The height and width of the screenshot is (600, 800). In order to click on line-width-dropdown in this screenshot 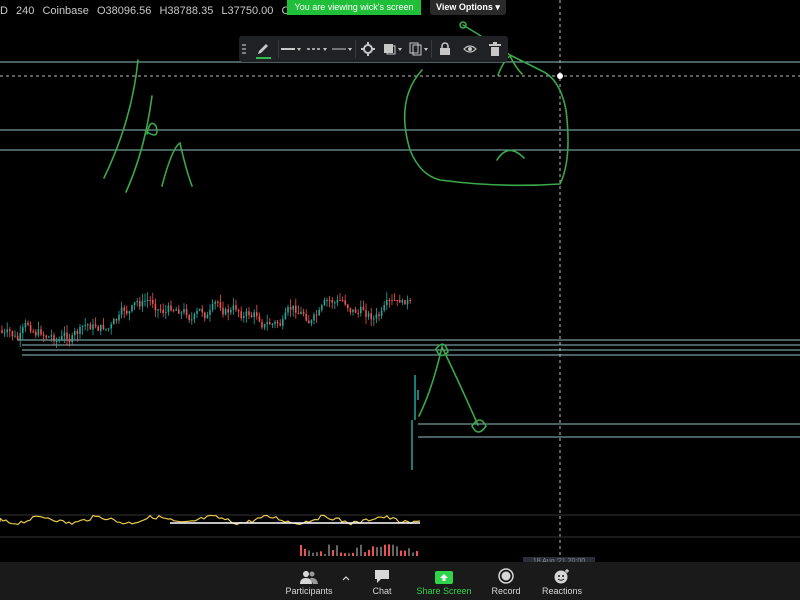, I will do `click(341, 49)`.